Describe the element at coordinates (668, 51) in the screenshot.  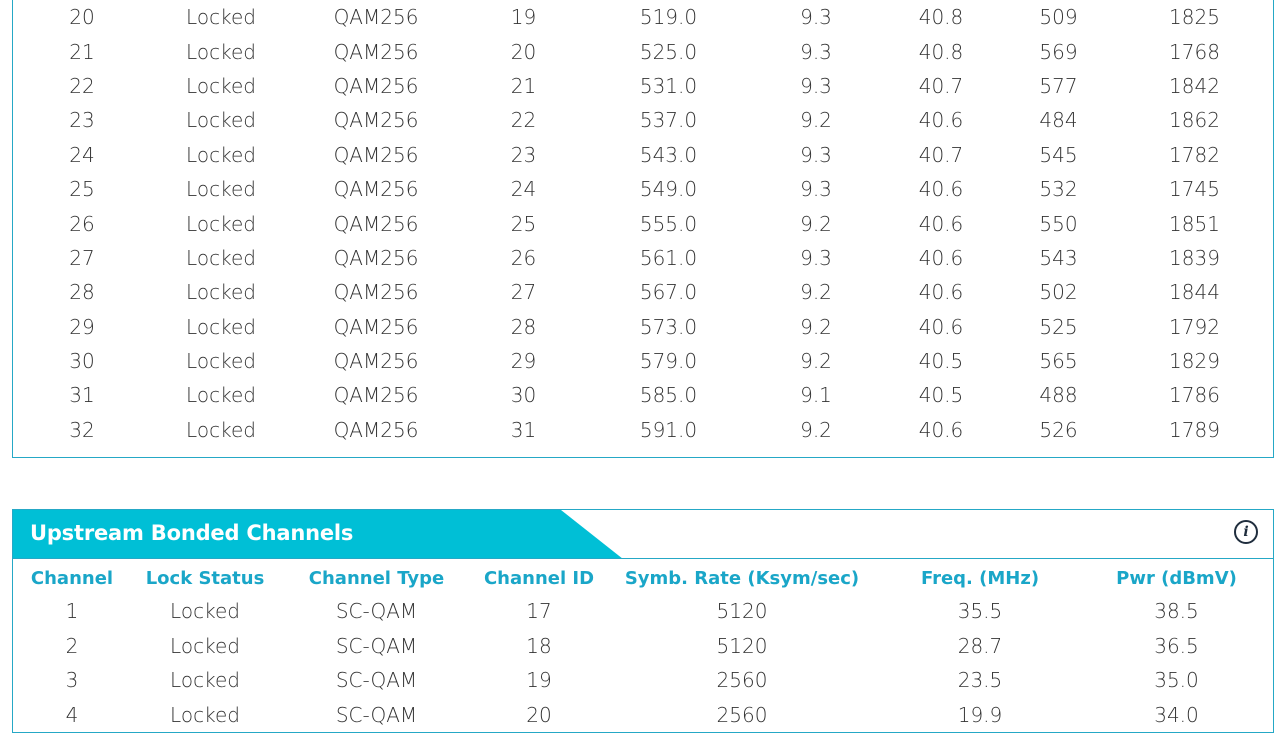
I see `table-cell: 525.0` at that location.